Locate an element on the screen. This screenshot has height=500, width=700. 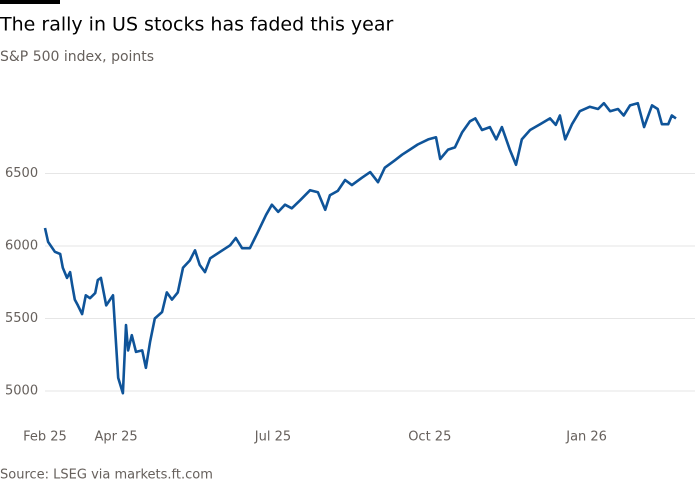
x-tick-label: Oct 25 is located at coordinates (429, 437).